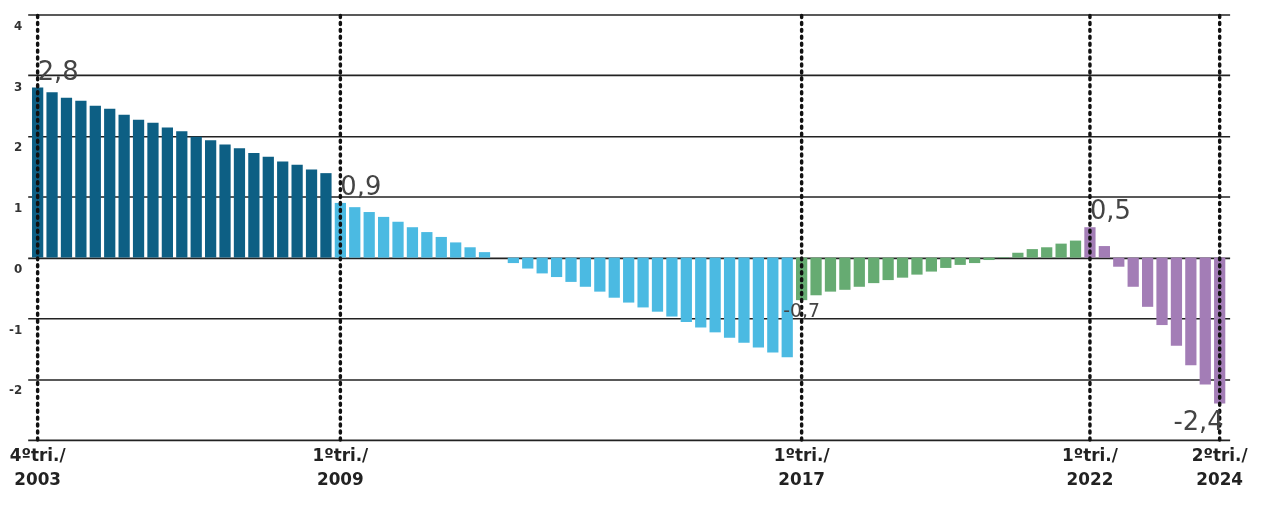  I want to click on y-tick-label: -1, so click(16, 329).